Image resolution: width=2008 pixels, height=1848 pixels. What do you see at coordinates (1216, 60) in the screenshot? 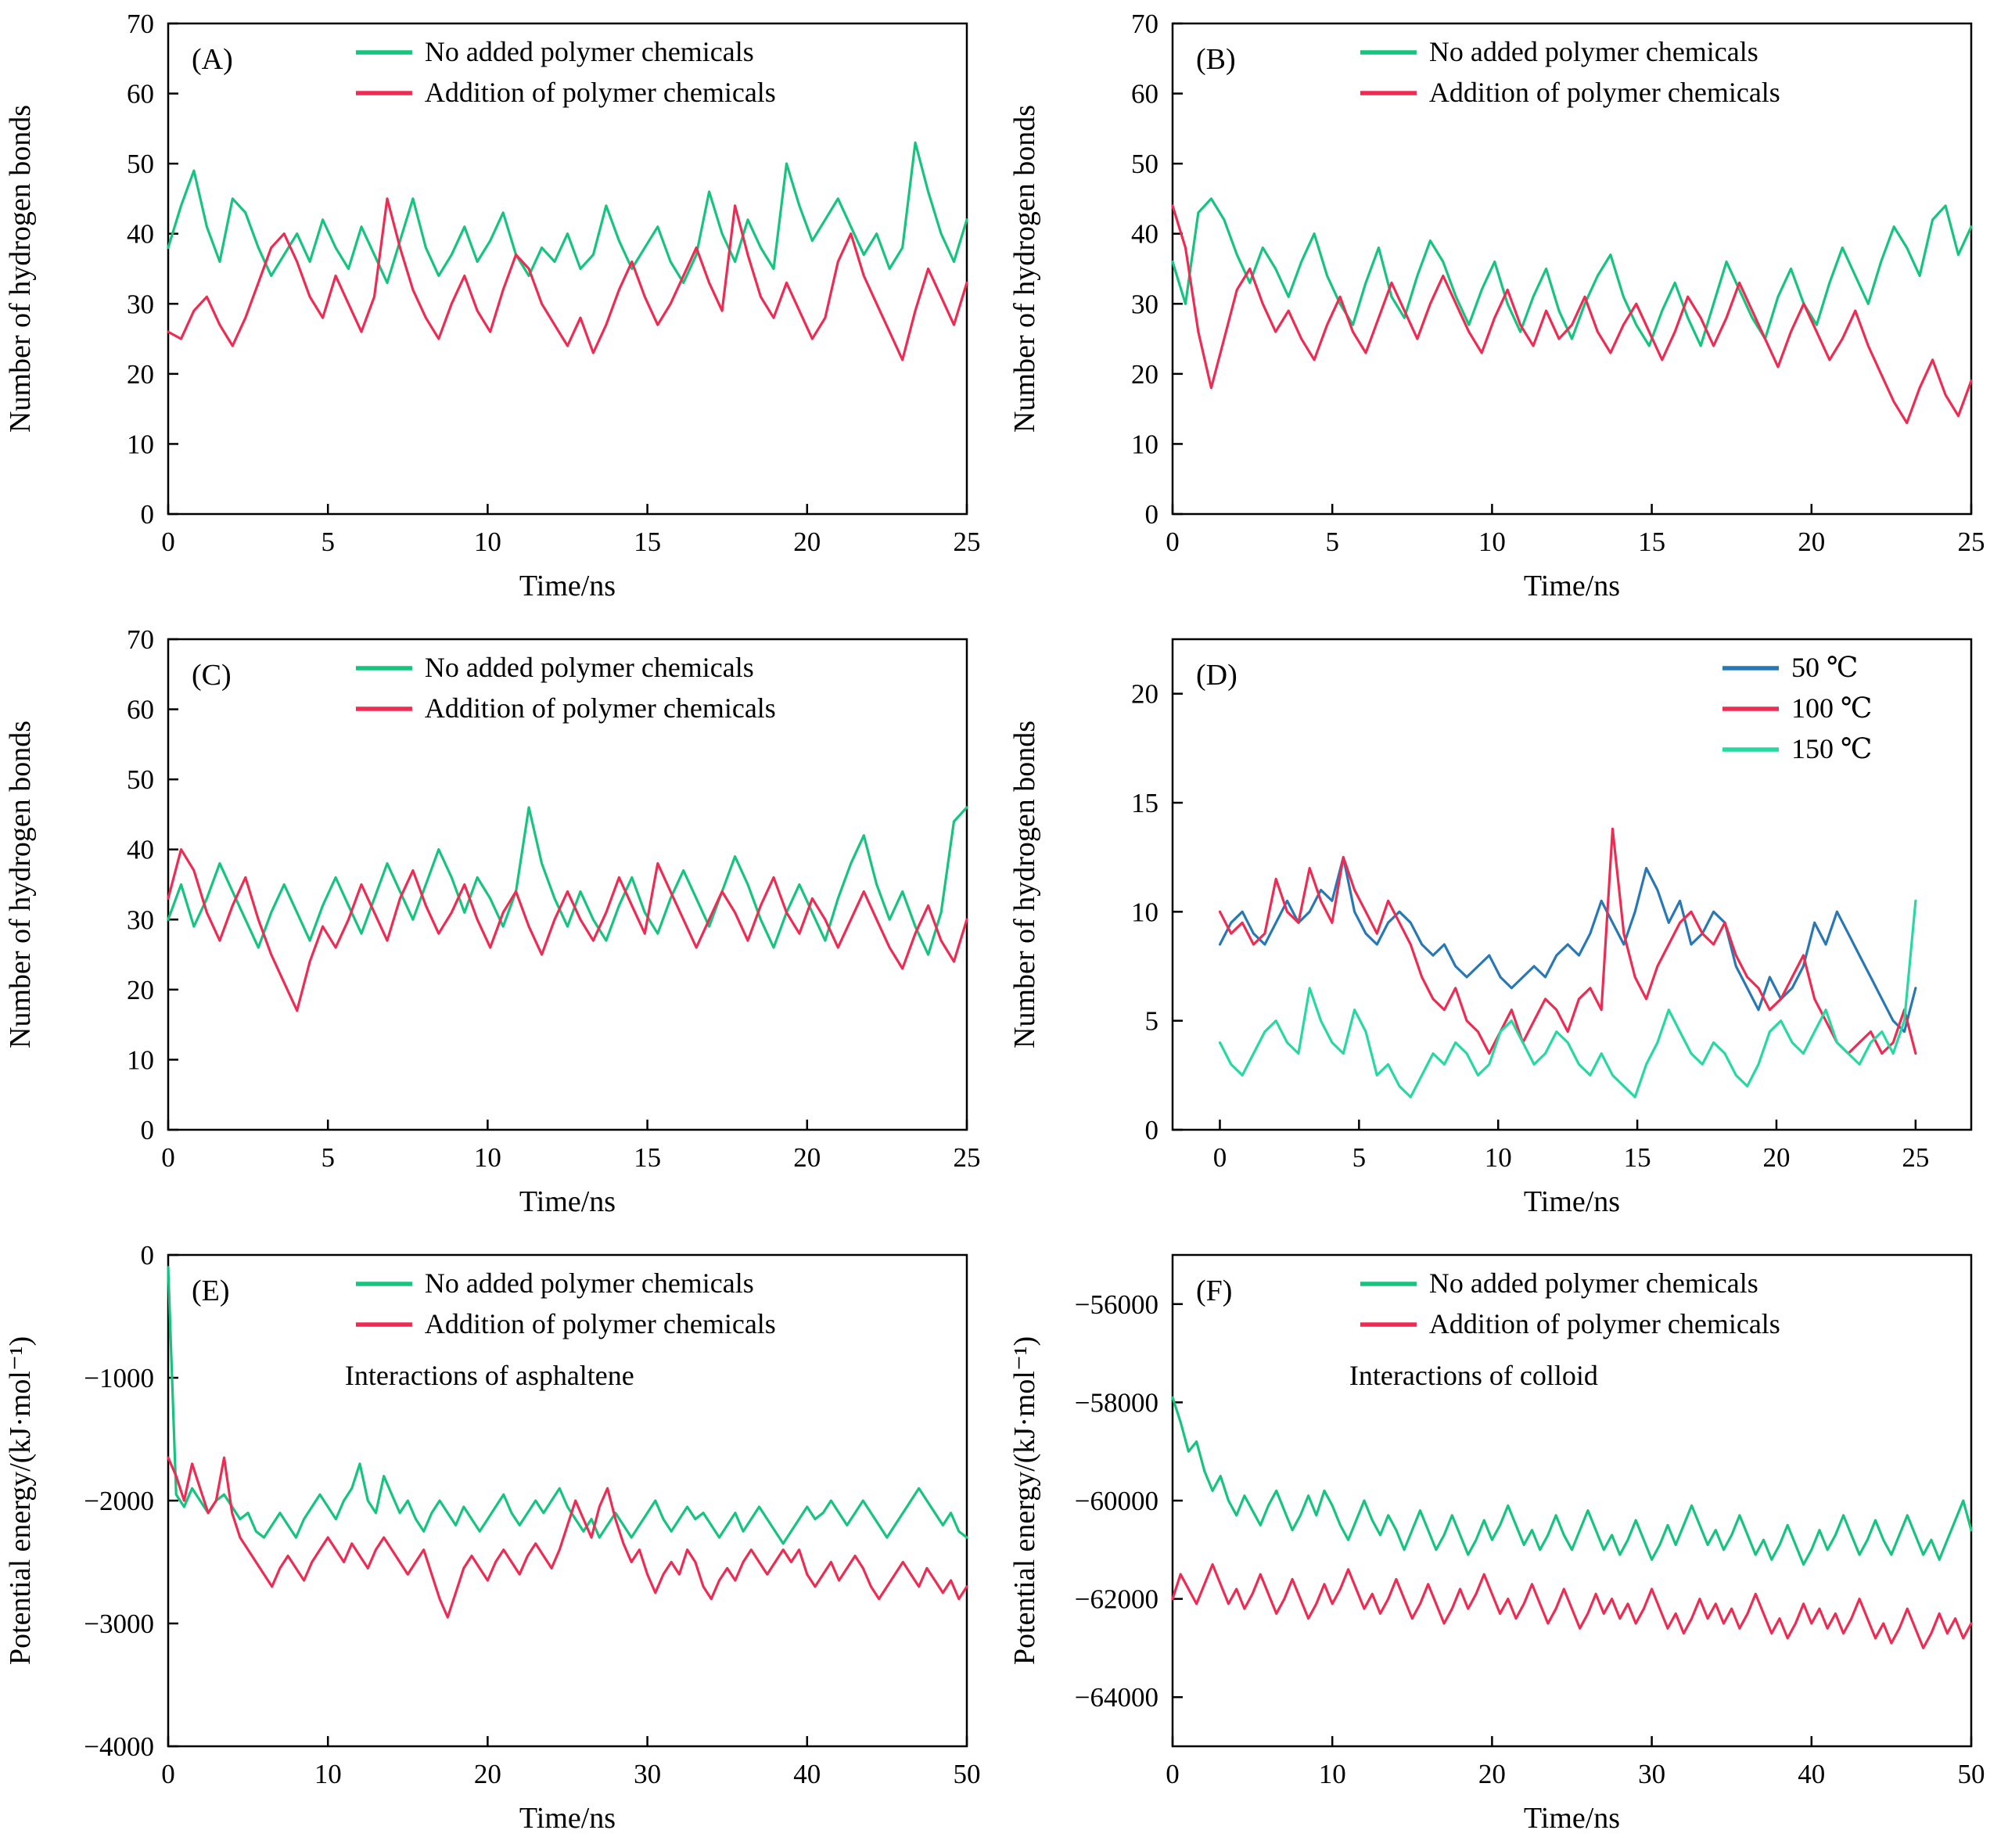
I see `panel-label: (B)` at bounding box center [1216, 60].